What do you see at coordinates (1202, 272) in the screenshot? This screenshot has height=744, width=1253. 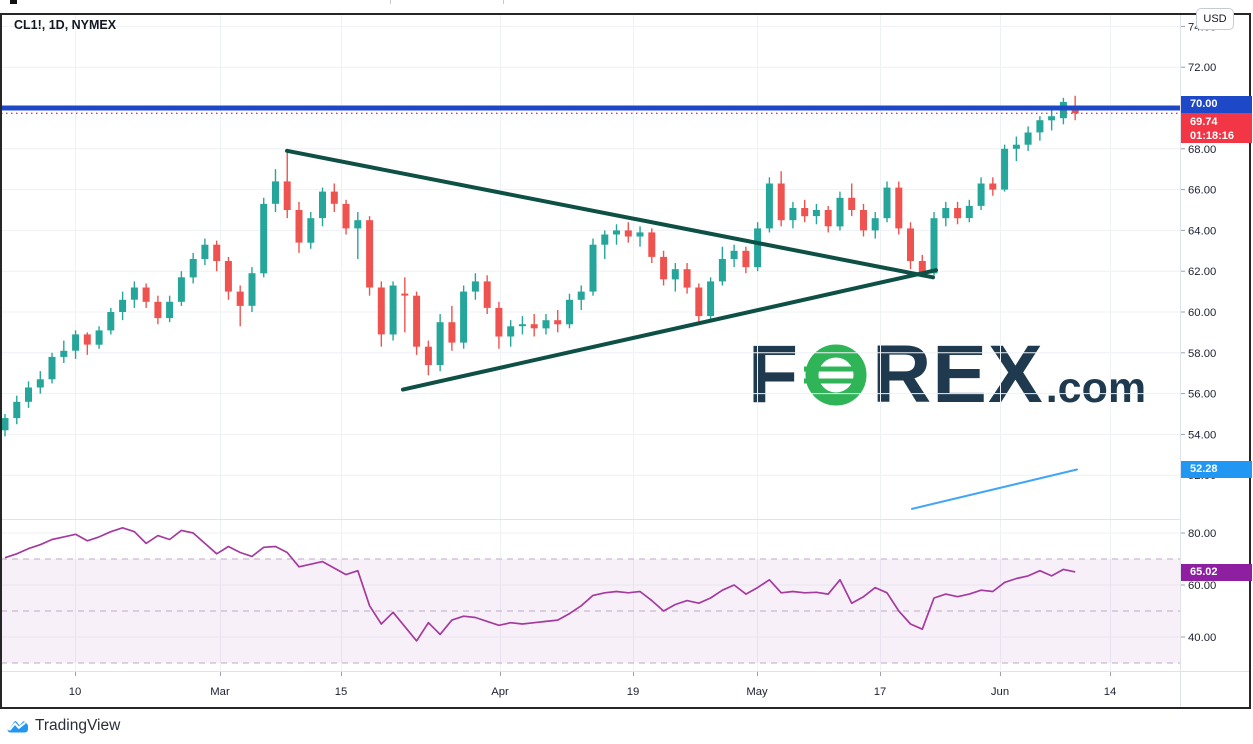 I see `svg-text: 62.00` at bounding box center [1202, 272].